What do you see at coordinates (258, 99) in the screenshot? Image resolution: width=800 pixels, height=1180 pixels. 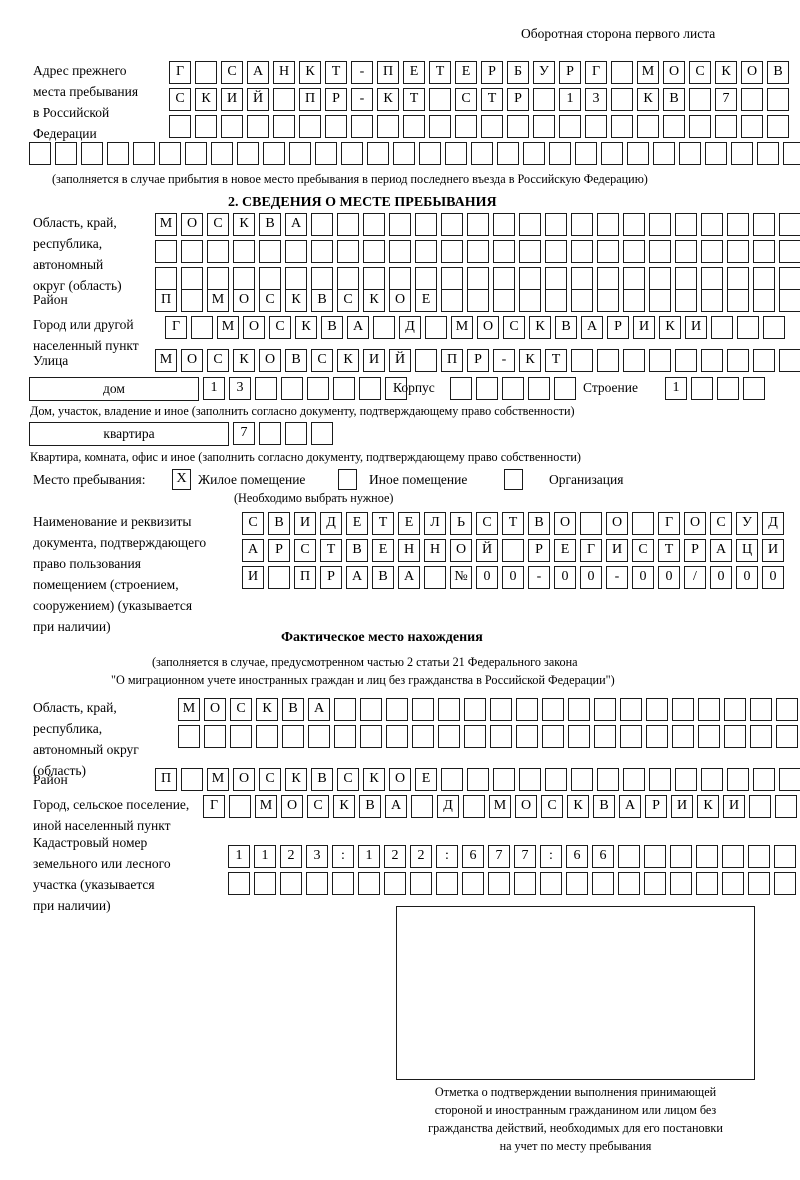 I see `char-cell: Й` at bounding box center [258, 99].